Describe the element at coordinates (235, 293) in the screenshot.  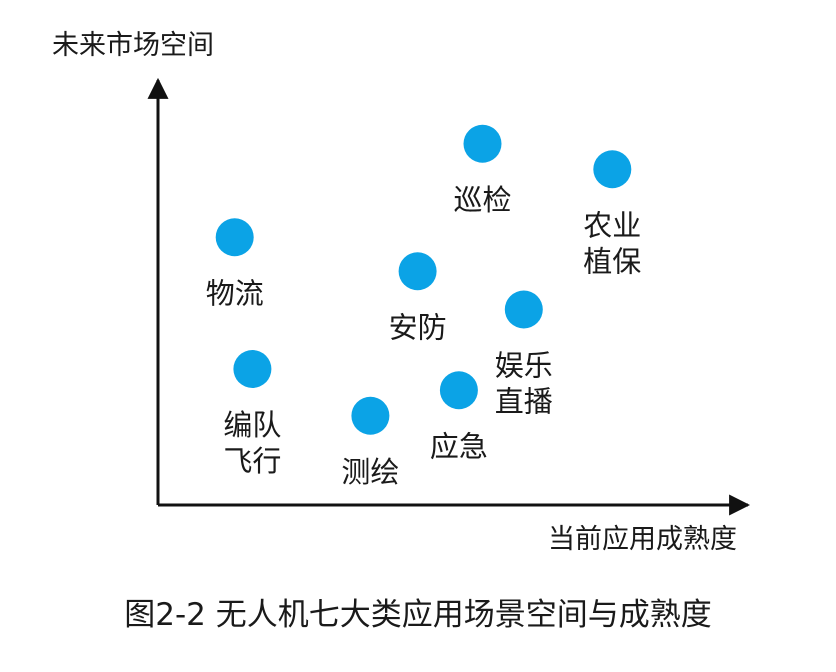
I see `point-label: 物流` at that location.